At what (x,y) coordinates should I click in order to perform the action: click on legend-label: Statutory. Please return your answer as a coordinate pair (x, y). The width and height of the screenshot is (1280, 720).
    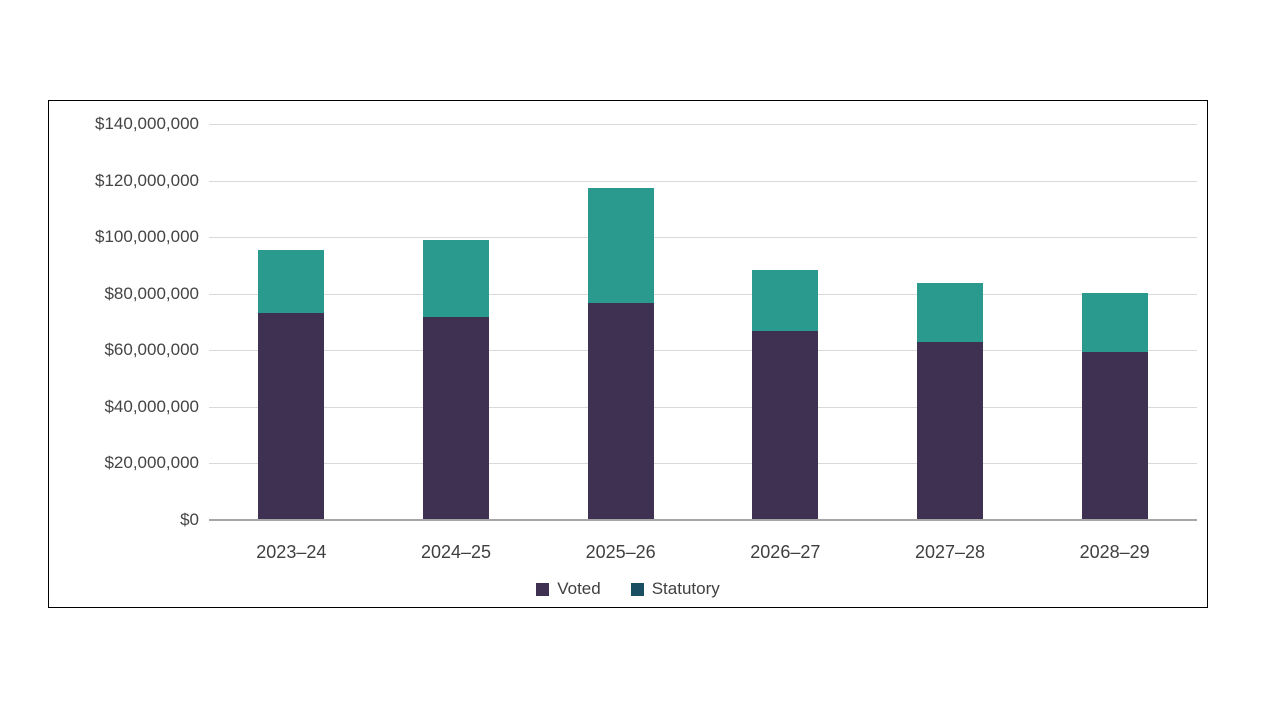
    Looking at the image, I should click on (685, 588).